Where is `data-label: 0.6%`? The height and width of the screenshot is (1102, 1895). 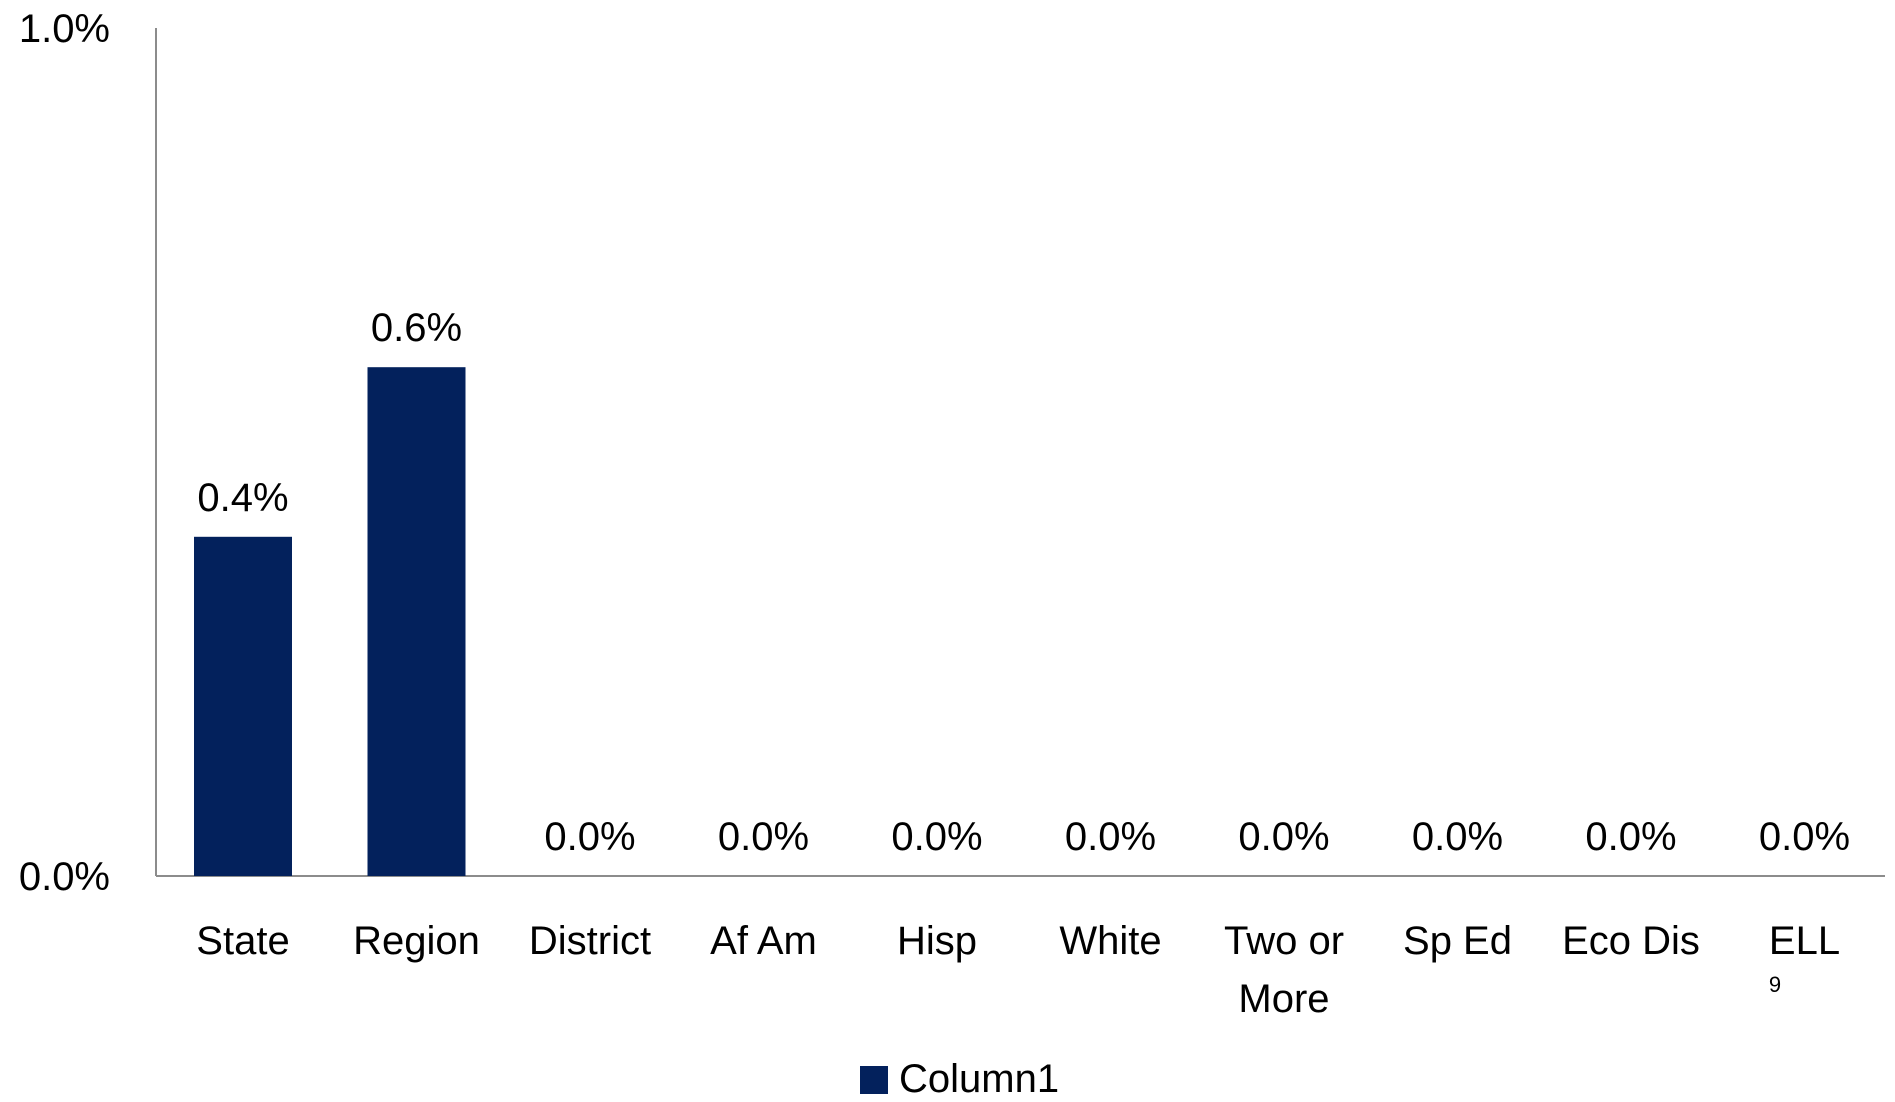
data-label: 0.6% is located at coordinates (416, 328).